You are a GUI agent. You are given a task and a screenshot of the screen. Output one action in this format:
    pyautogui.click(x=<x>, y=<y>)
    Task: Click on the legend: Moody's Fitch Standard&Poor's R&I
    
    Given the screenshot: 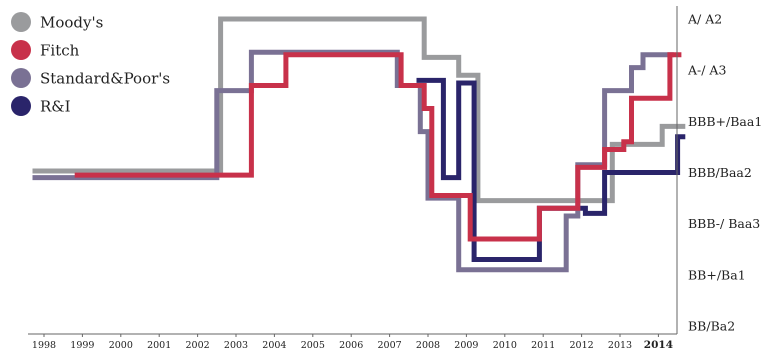 What is the action you would take?
    pyautogui.click(x=90, y=64)
    